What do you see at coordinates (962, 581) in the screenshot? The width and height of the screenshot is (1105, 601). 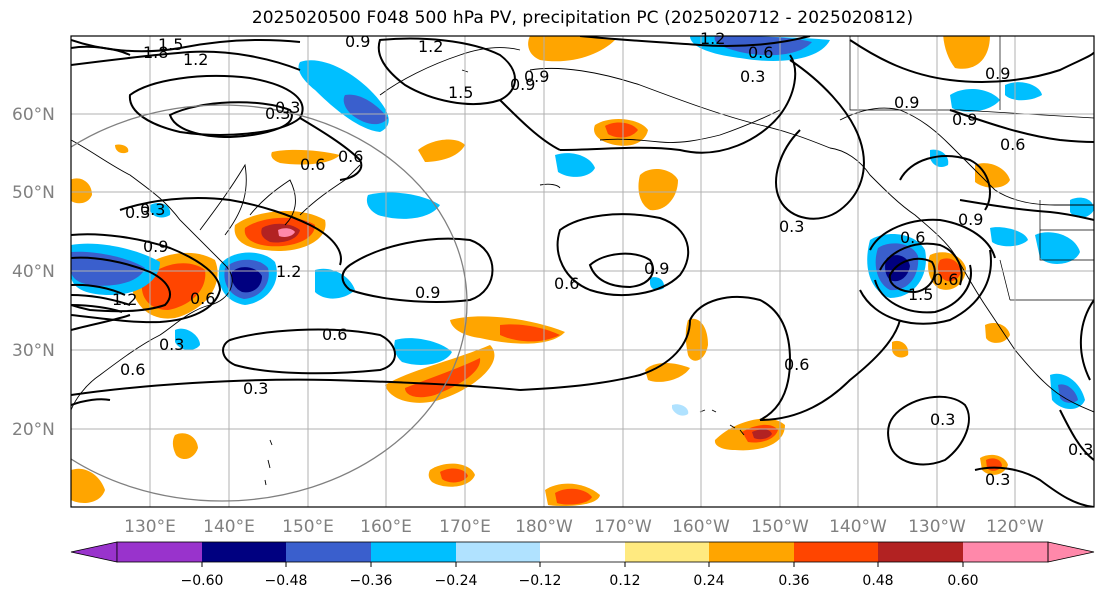 I see `colorbar-tick-label: 0.60` at bounding box center [962, 581].